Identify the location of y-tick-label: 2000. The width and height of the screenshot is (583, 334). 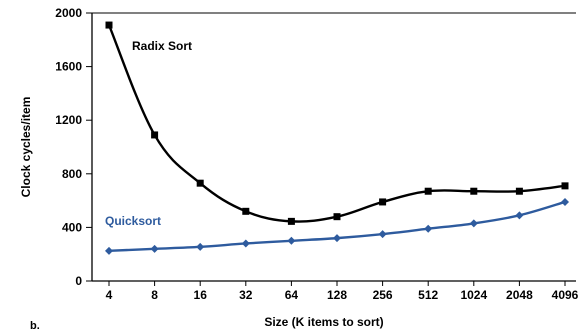
(68, 13).